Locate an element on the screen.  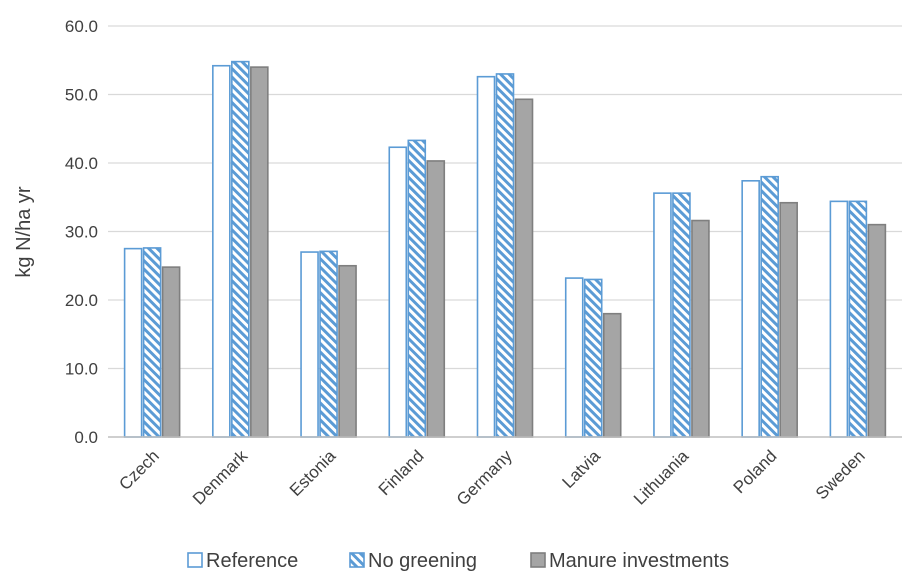
legend-label: Manure investments is located at coordinates (639, 561).